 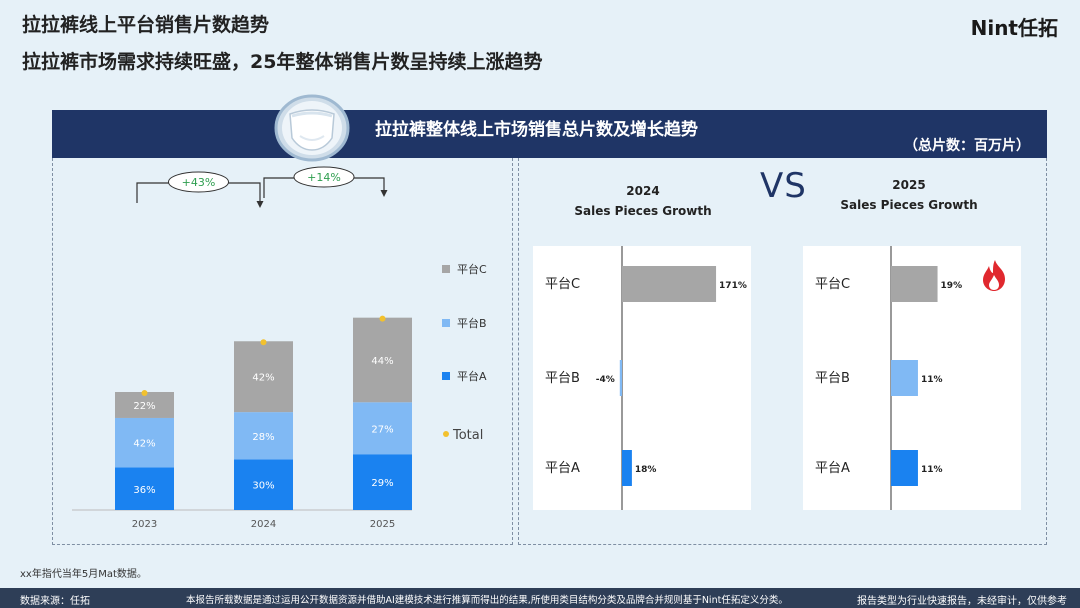 I want to click on bar-platform-a-2024, so click(x=263, y=484).